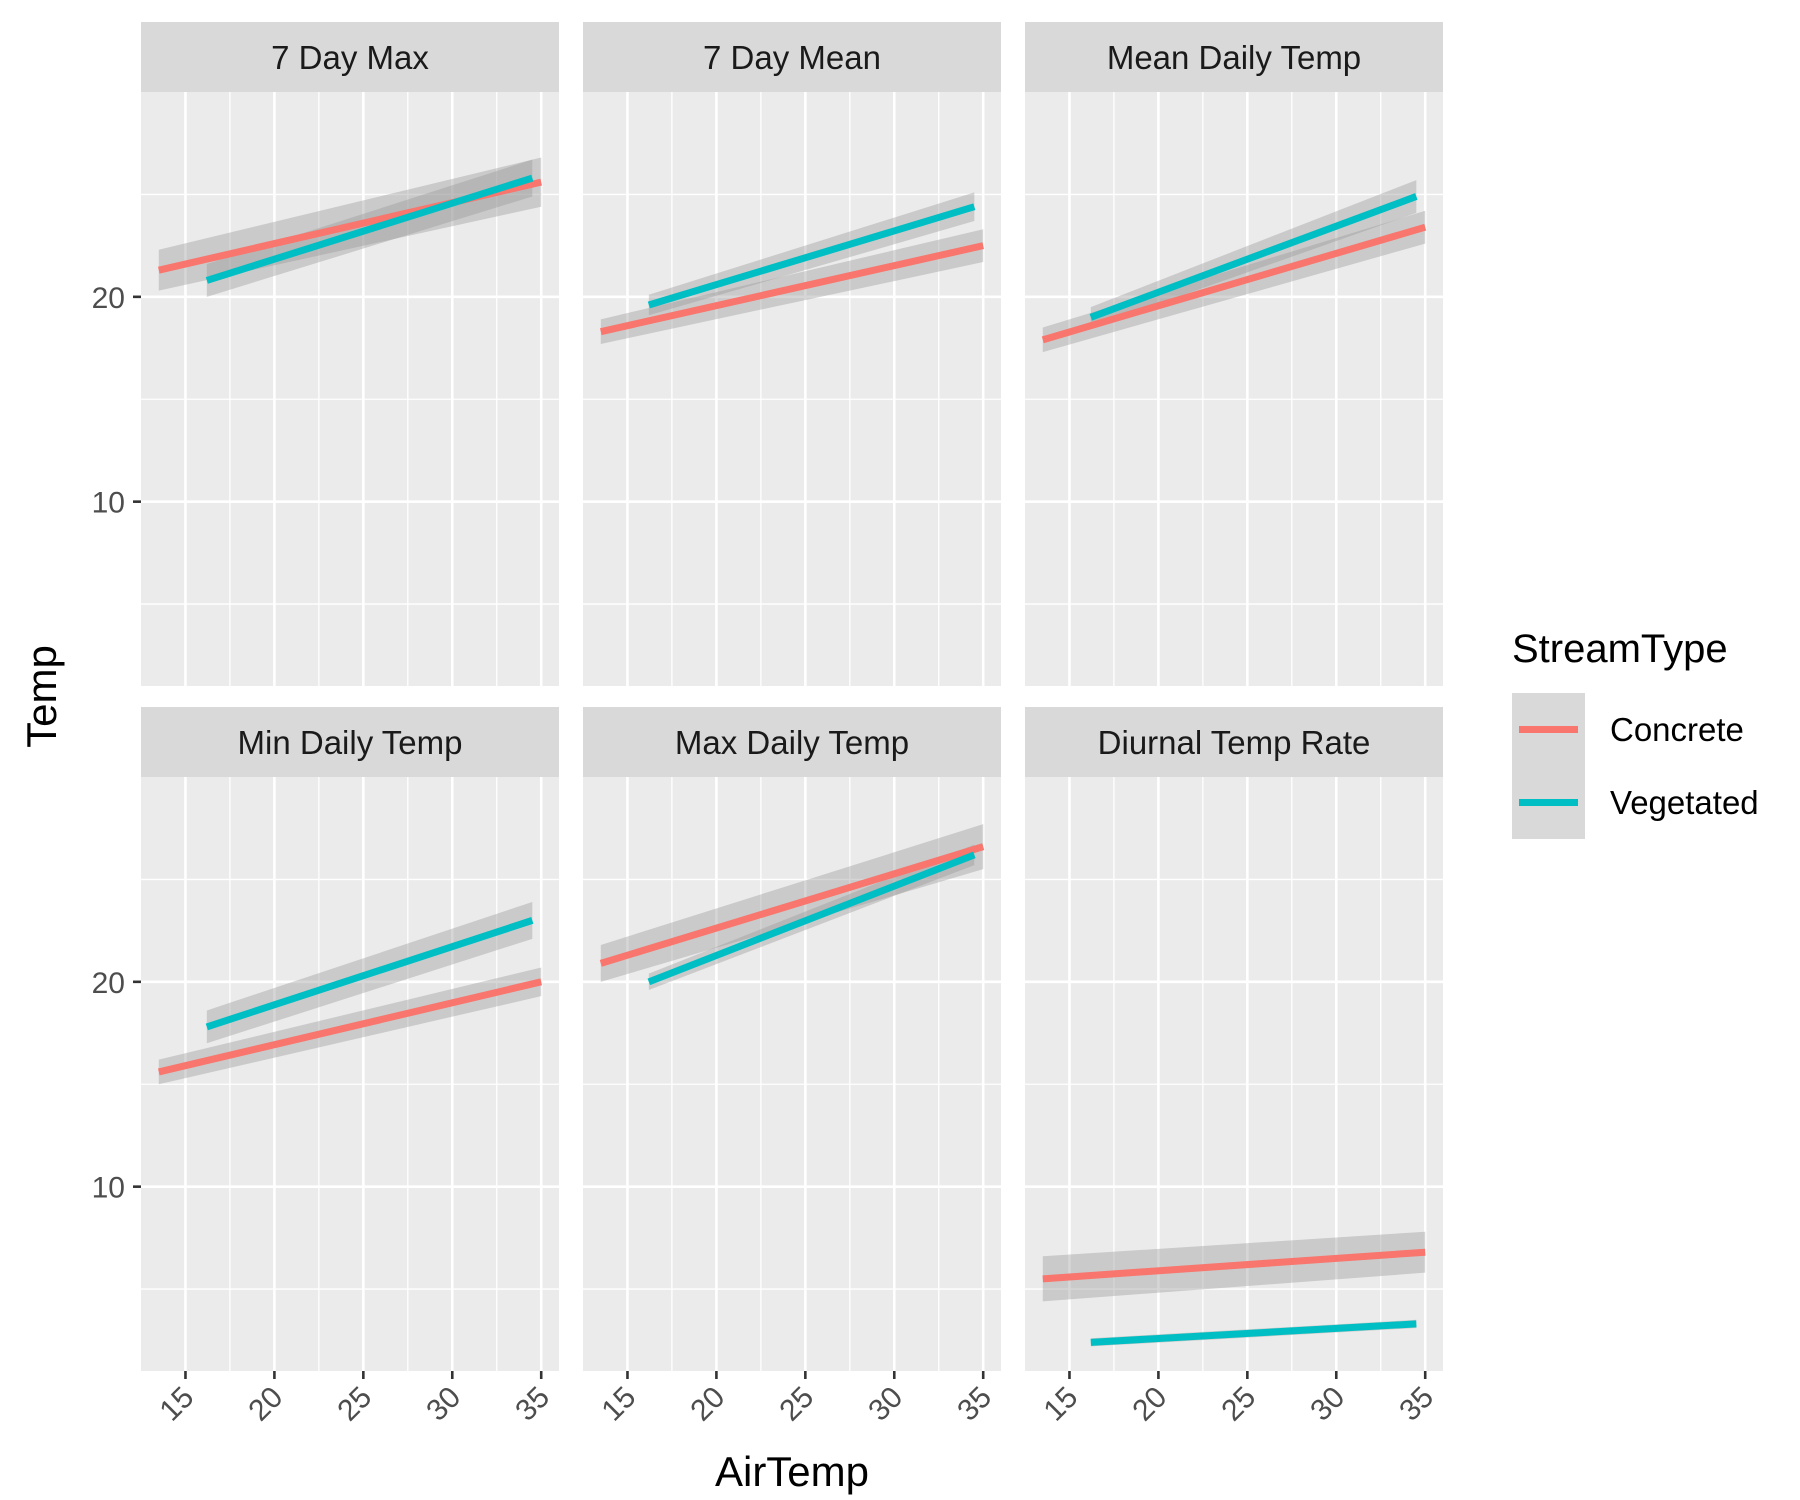 The image size is (1800, 1500). I want to click on facet-title: Mean Daily Temp, so click(1234, 57).